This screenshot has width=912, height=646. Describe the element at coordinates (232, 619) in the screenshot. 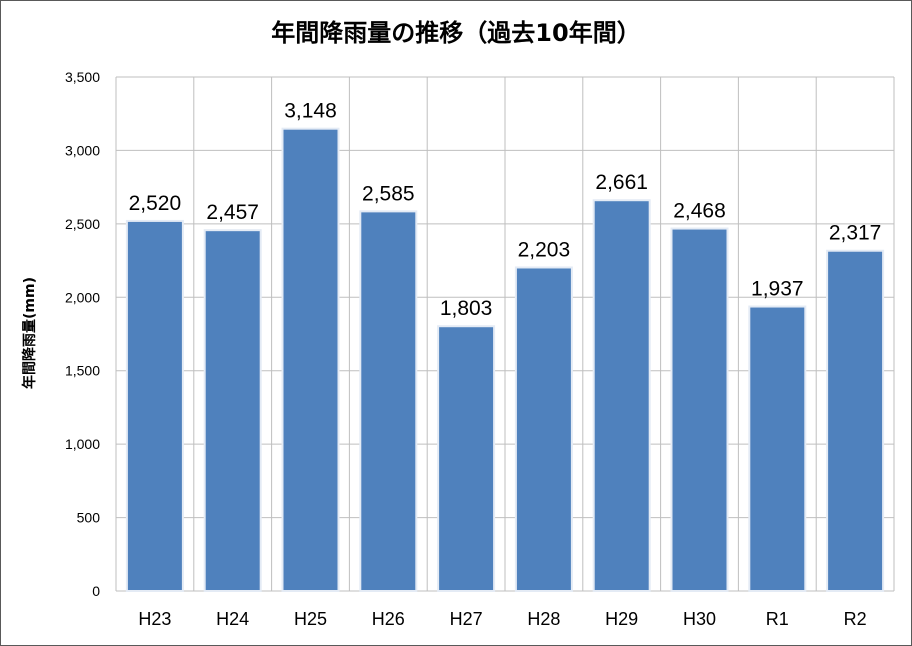

I see `x-tick-label: H24` at that location.